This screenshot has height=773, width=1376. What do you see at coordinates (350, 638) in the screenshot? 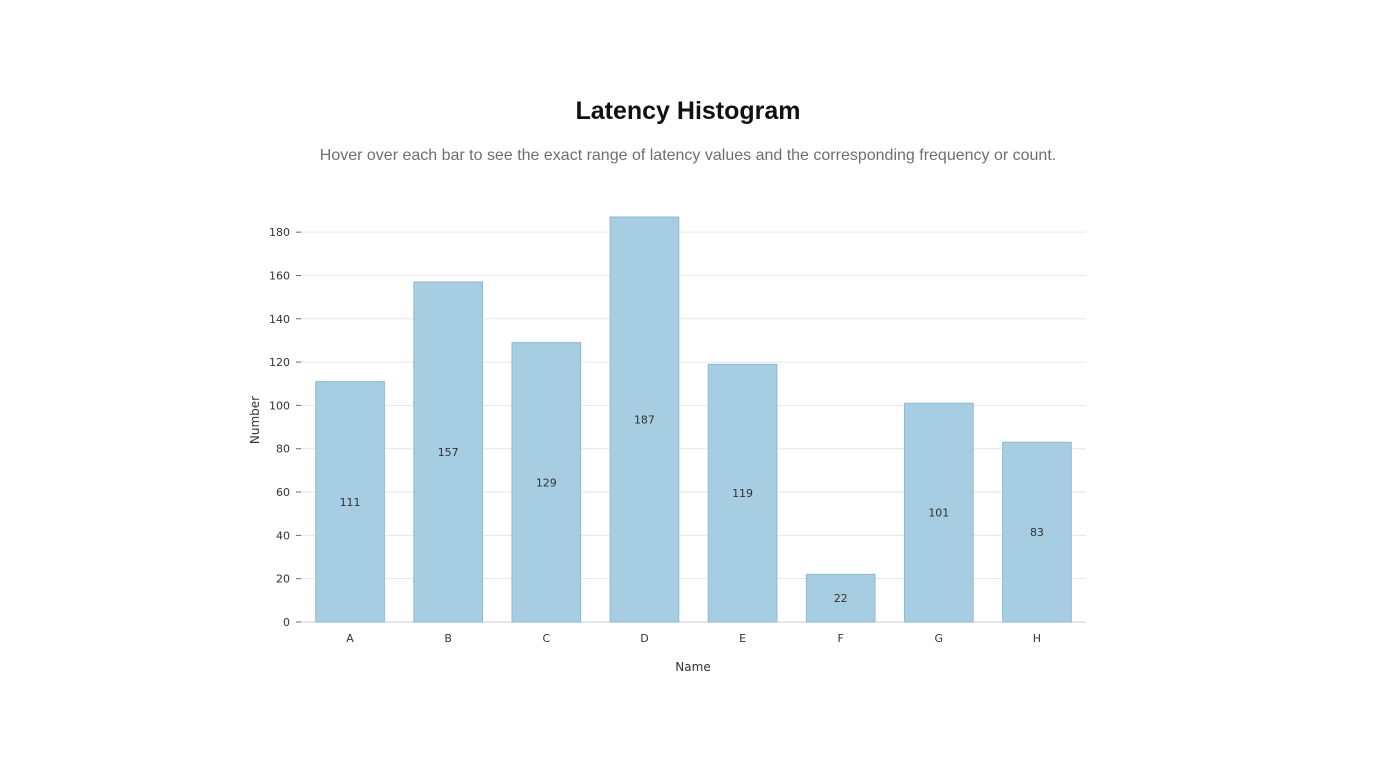
I see `x-tick-label: A` at bounding box center [350, 638].